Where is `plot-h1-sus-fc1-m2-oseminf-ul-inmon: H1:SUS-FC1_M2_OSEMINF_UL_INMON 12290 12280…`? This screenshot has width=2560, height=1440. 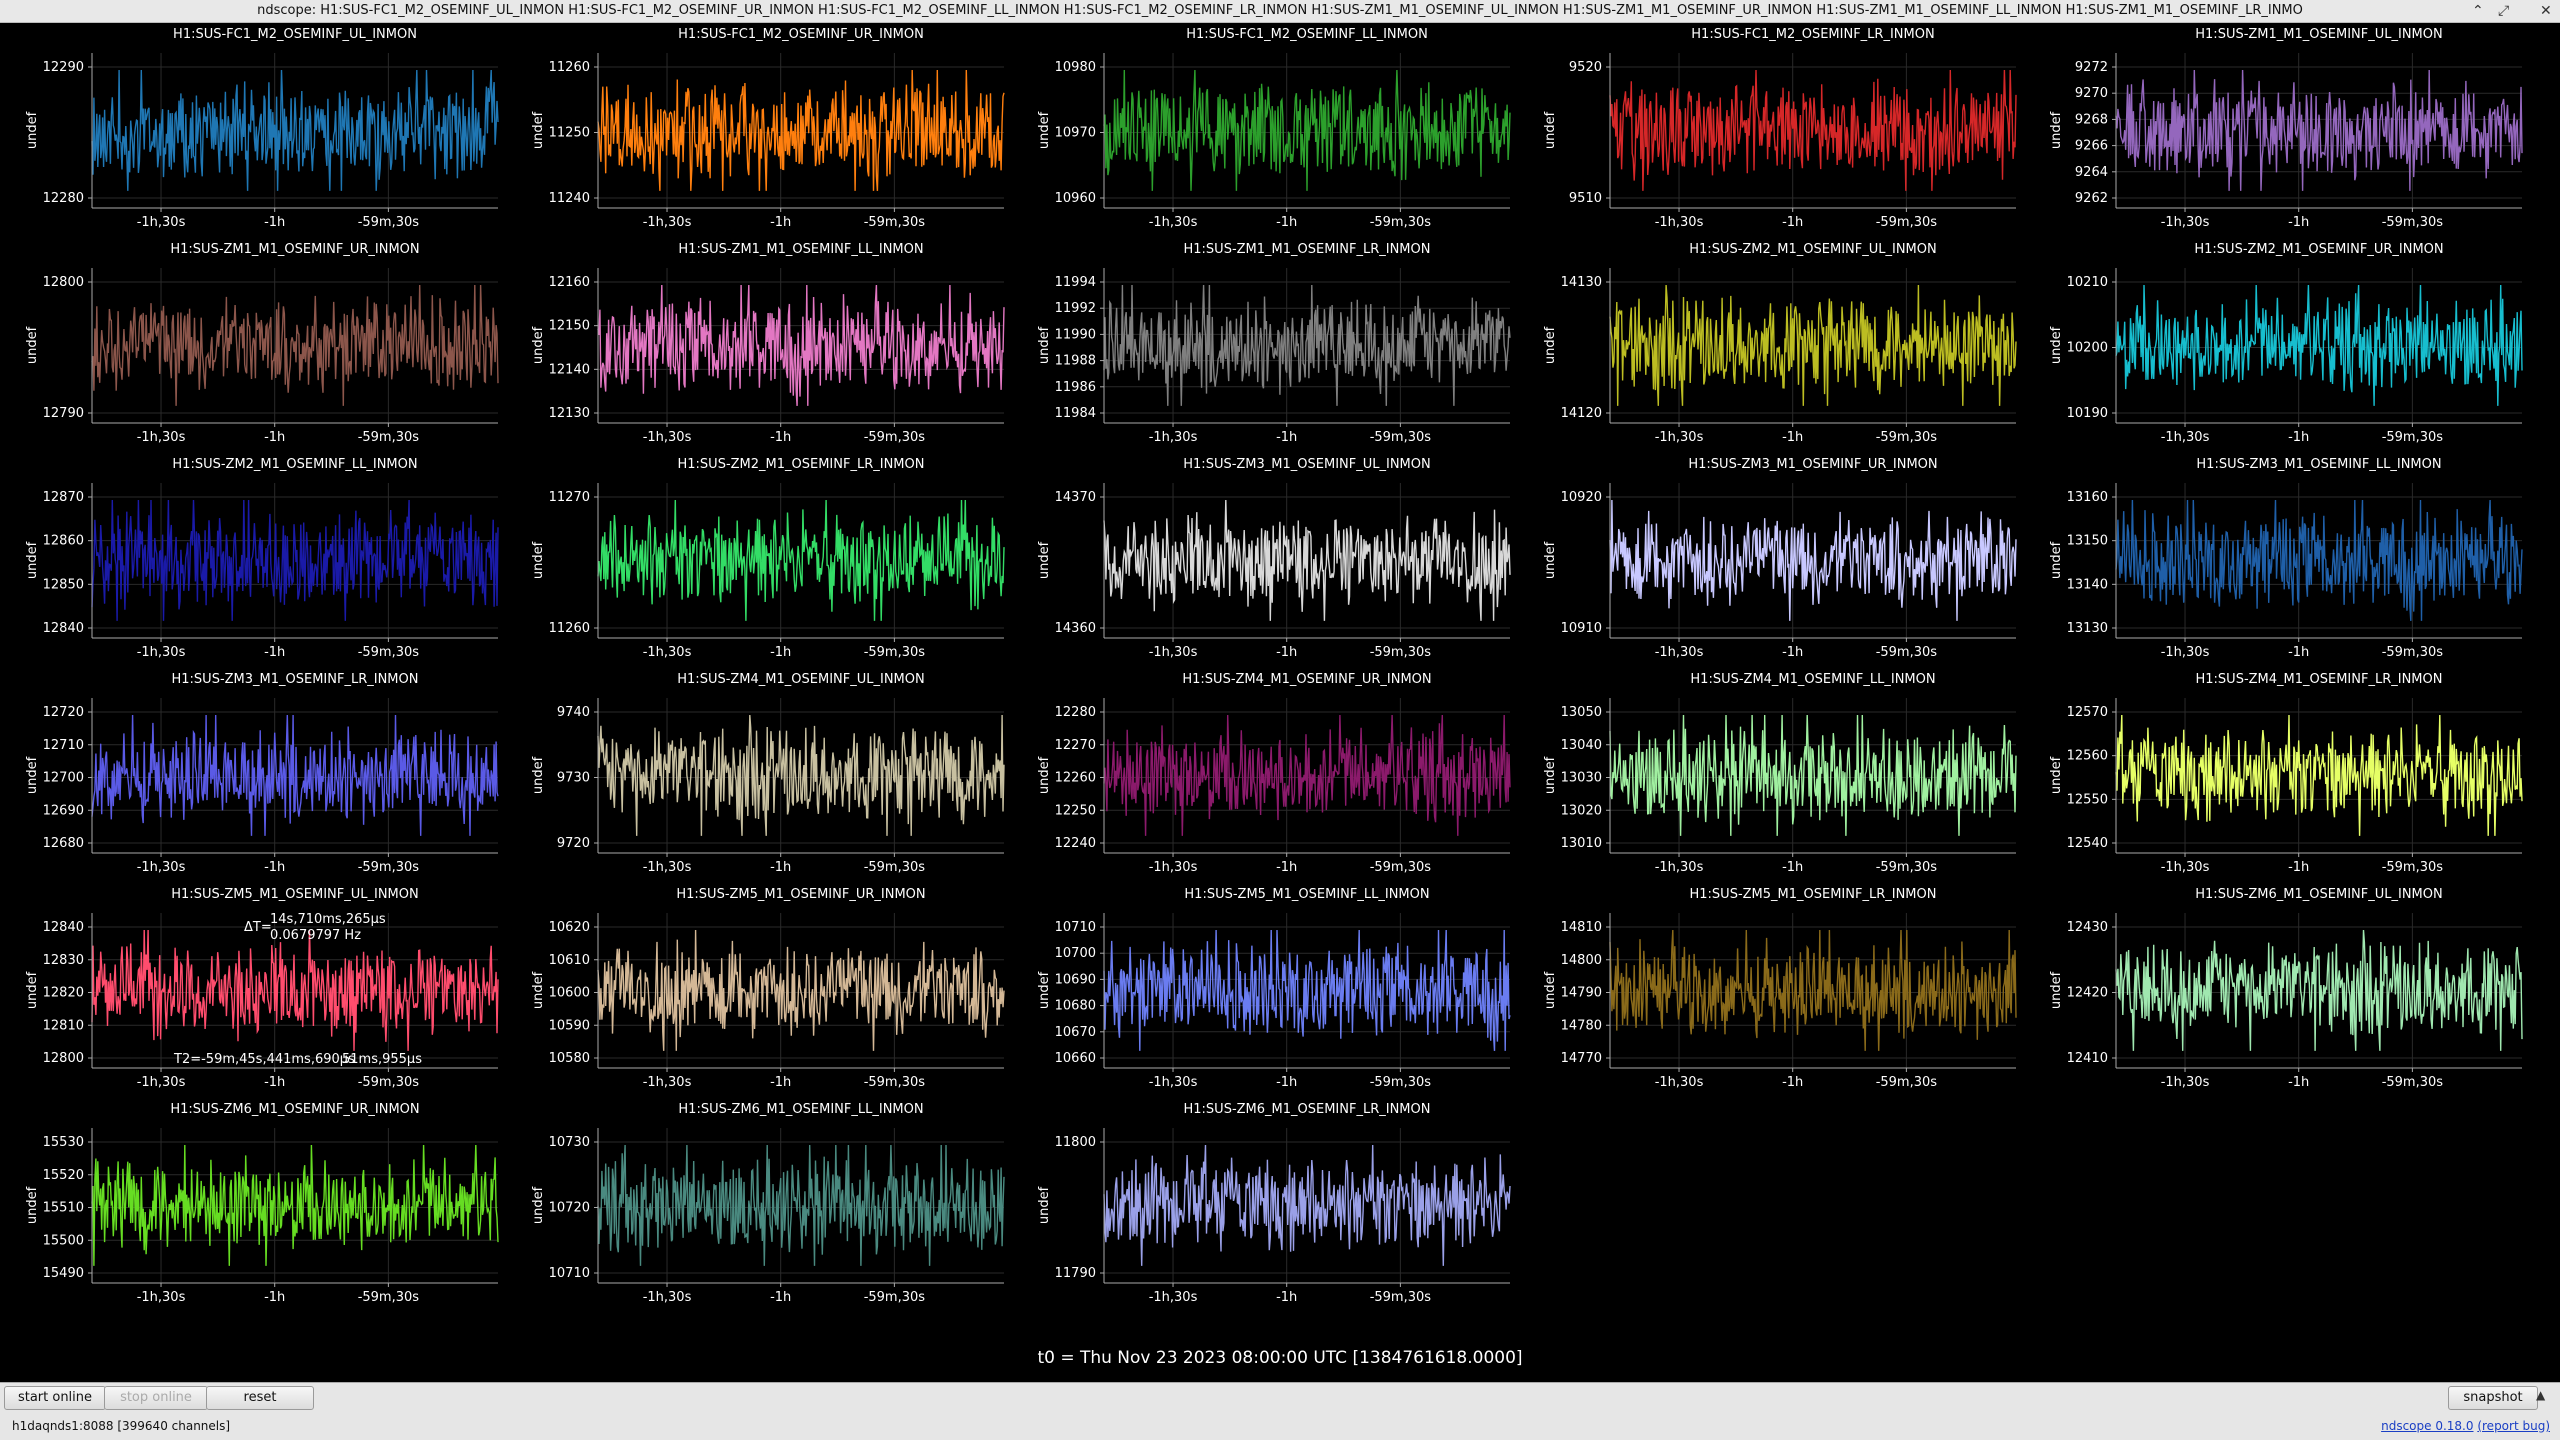 plot-h1-sus-fc1-m2-oseminf-ul-inmon: H1:SUS-FC1_M2_OSEMINF_UL_INMON 12290 12280… is located at coordinates (261, 134).